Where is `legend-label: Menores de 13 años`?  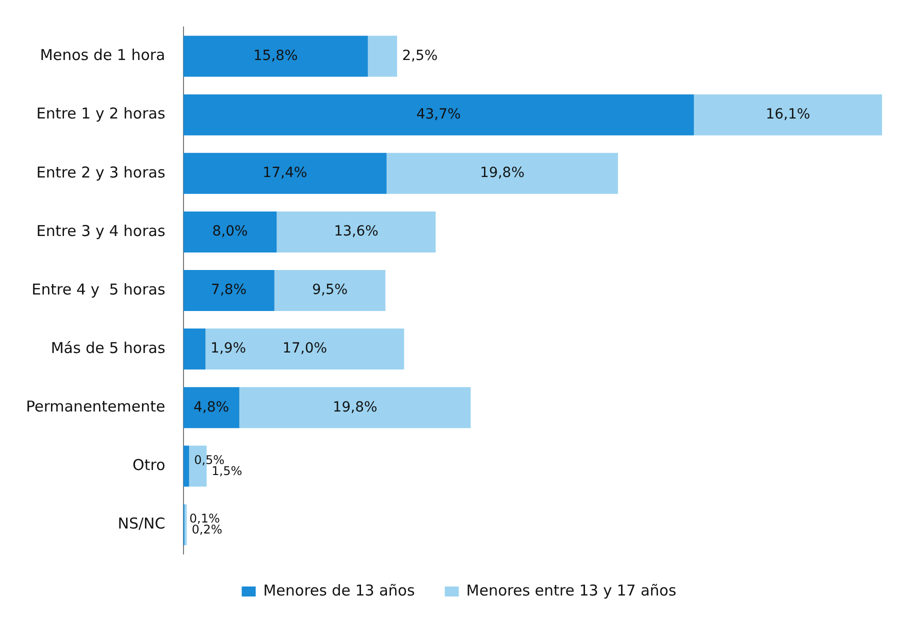
legend-label: Menores de 13 años is located at coordinates (339, 590).